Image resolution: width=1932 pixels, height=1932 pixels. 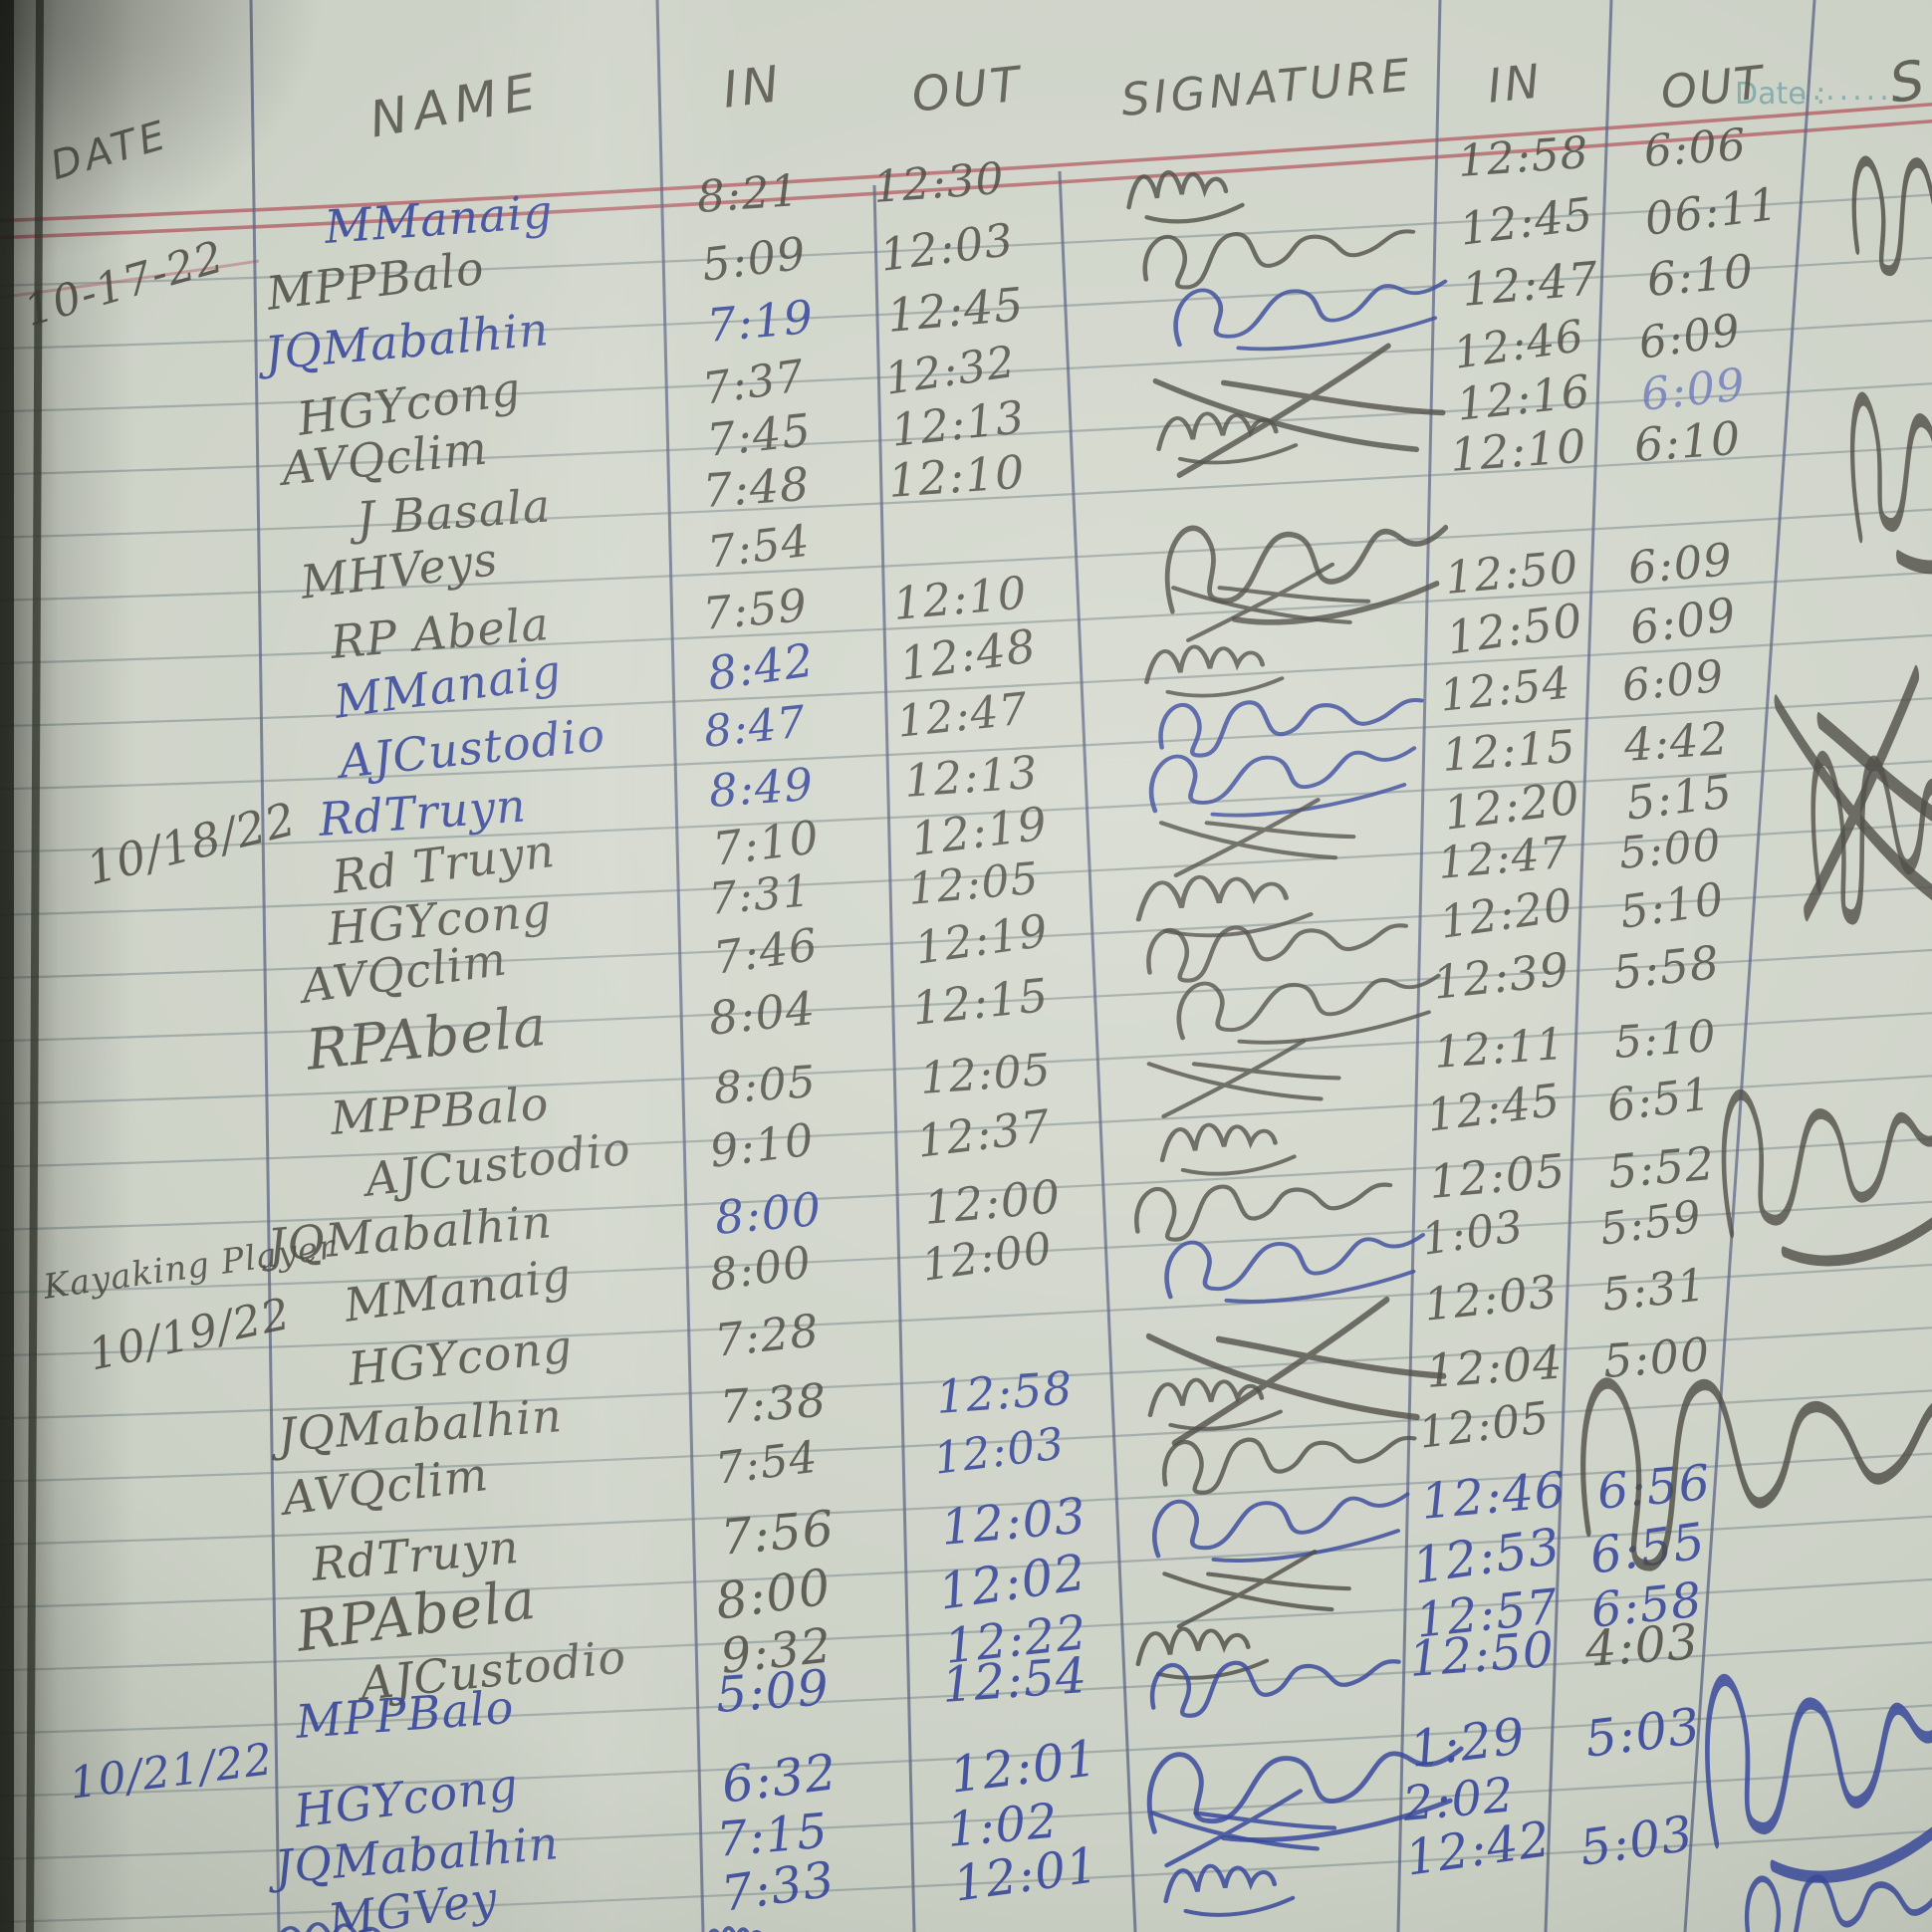 What do you see at coordinates (1647, 1549) in the screenshot?
I see `time-out-afternoon: 6:55` at bounding box center [1647, 1549].